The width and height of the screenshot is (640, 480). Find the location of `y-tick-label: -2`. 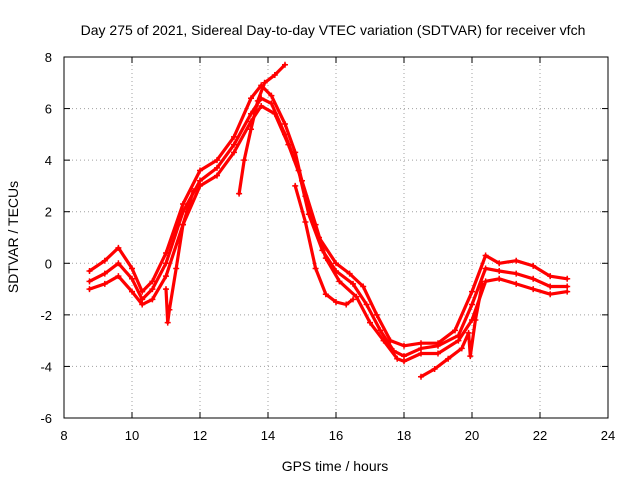

y-tick-label: -2 is located at coordinates (46, 315).